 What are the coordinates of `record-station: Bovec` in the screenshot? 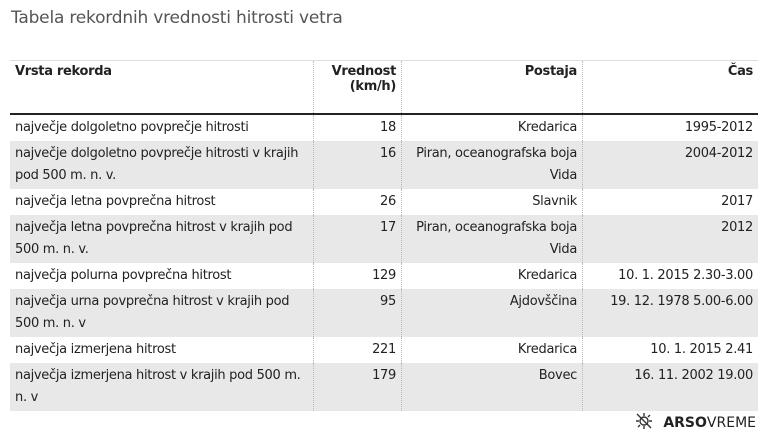 It's located at (492, 387).